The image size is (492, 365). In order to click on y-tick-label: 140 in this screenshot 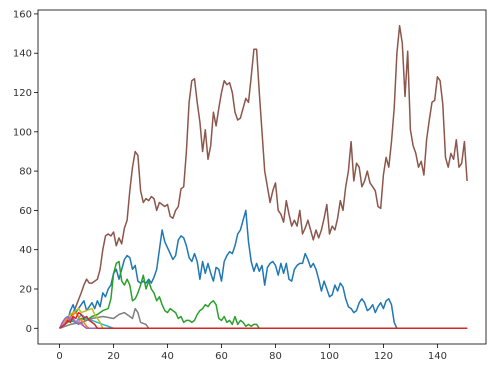, I will do `click(22, 54)`.